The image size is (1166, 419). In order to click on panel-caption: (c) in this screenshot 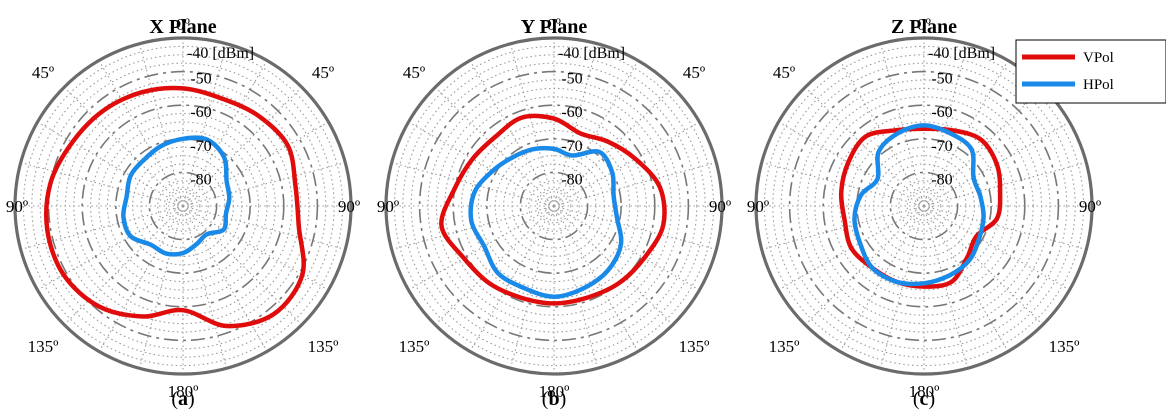, I will do `click(924, 399)`.